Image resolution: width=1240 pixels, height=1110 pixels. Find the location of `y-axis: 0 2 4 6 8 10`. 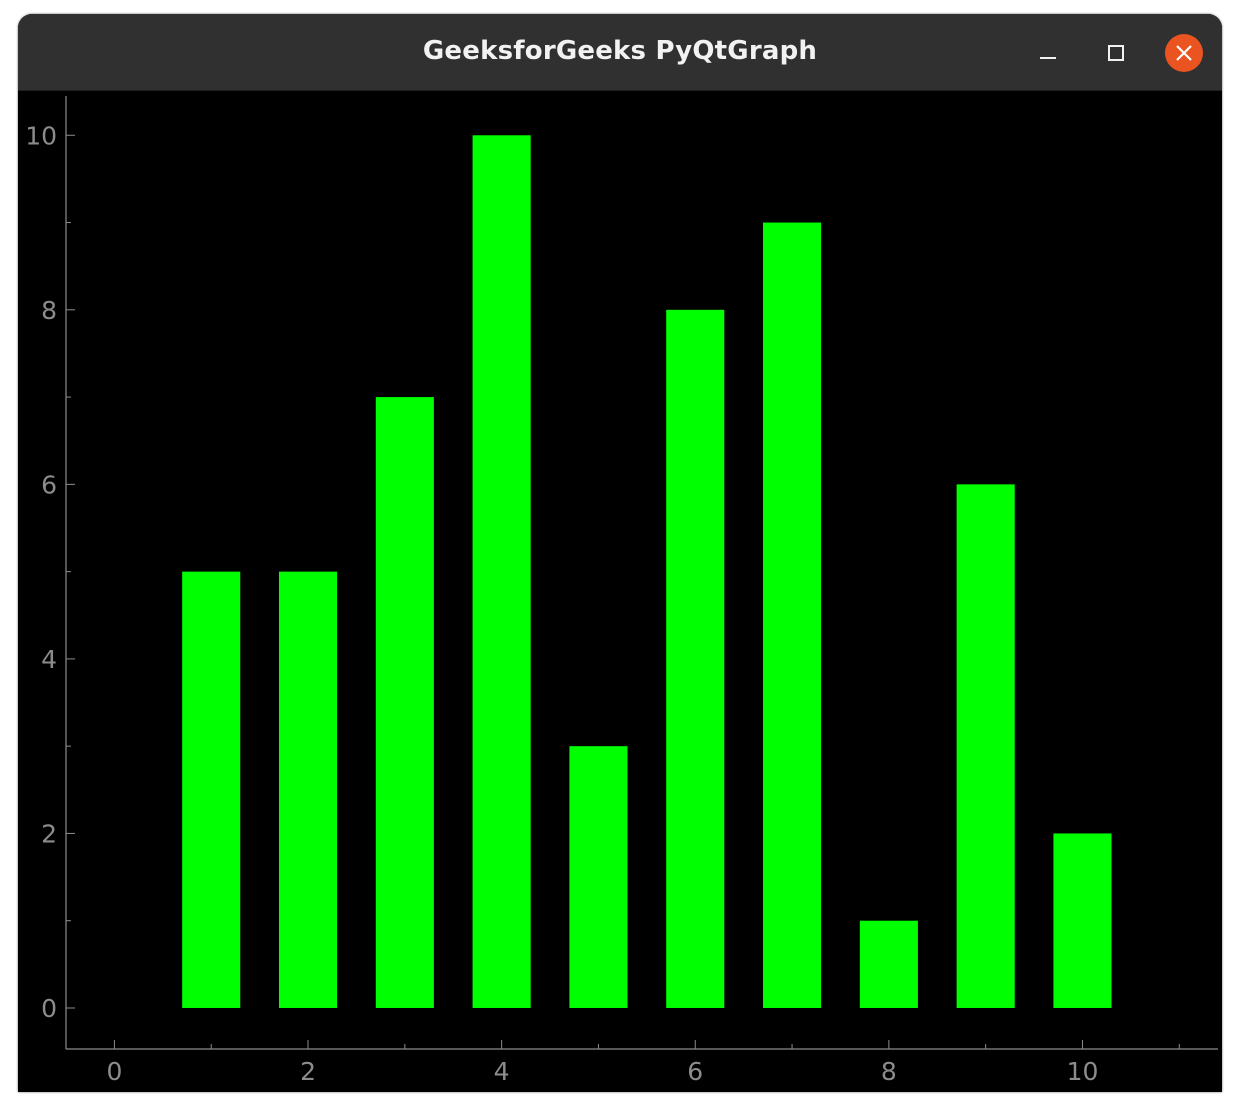

y-axis: 0 2 4 6 8 10 is located at coordinates (50, 572).